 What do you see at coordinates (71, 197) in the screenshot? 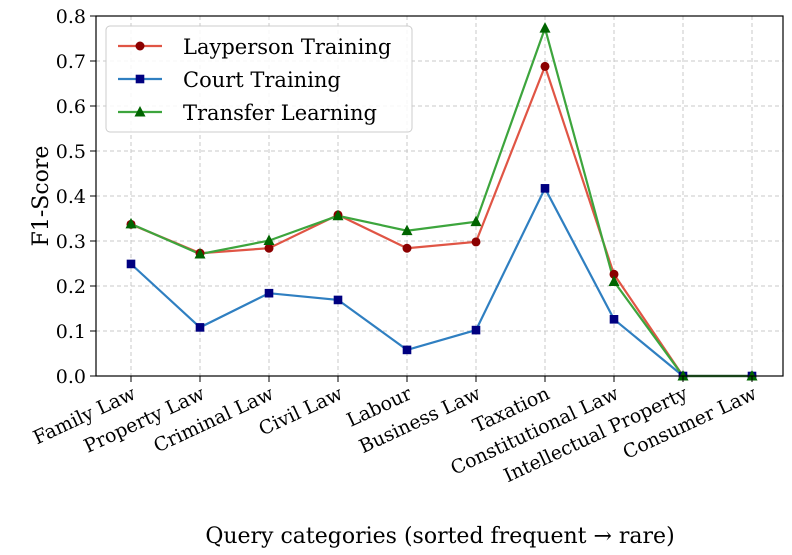
I see `y-tick-label: 0.4` at bounding box center [71, 197].